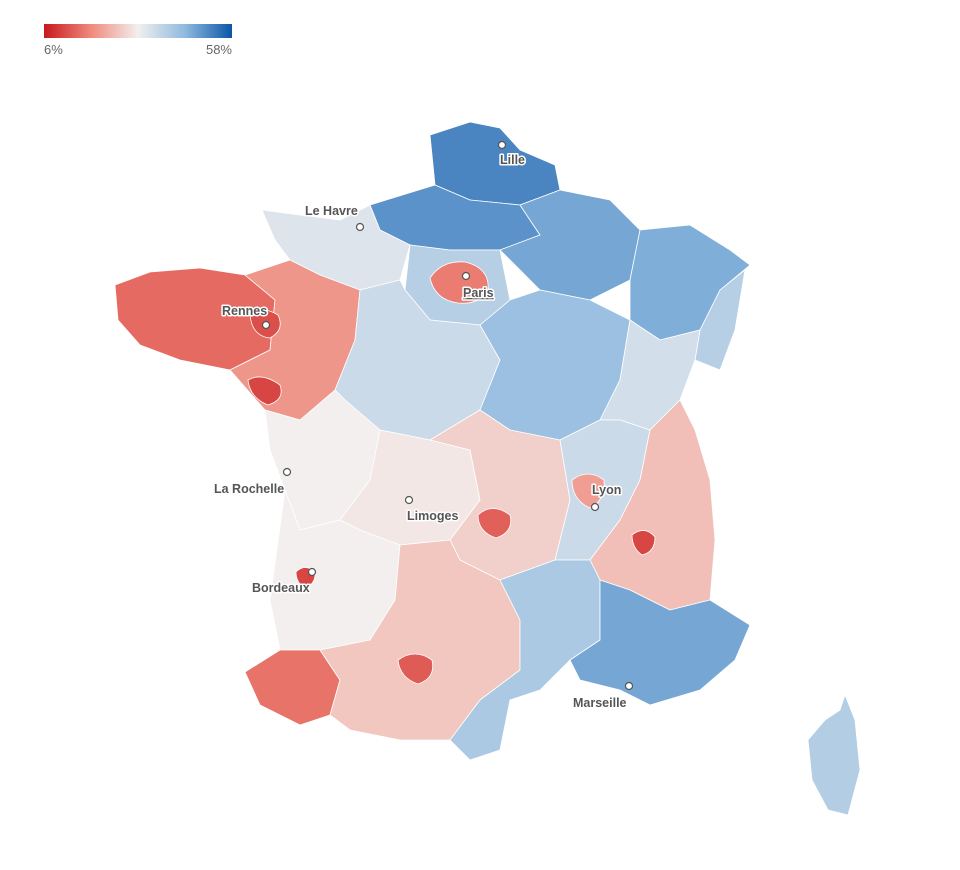  I want to click on city-marker-paris: Paris, so click(478, 286).